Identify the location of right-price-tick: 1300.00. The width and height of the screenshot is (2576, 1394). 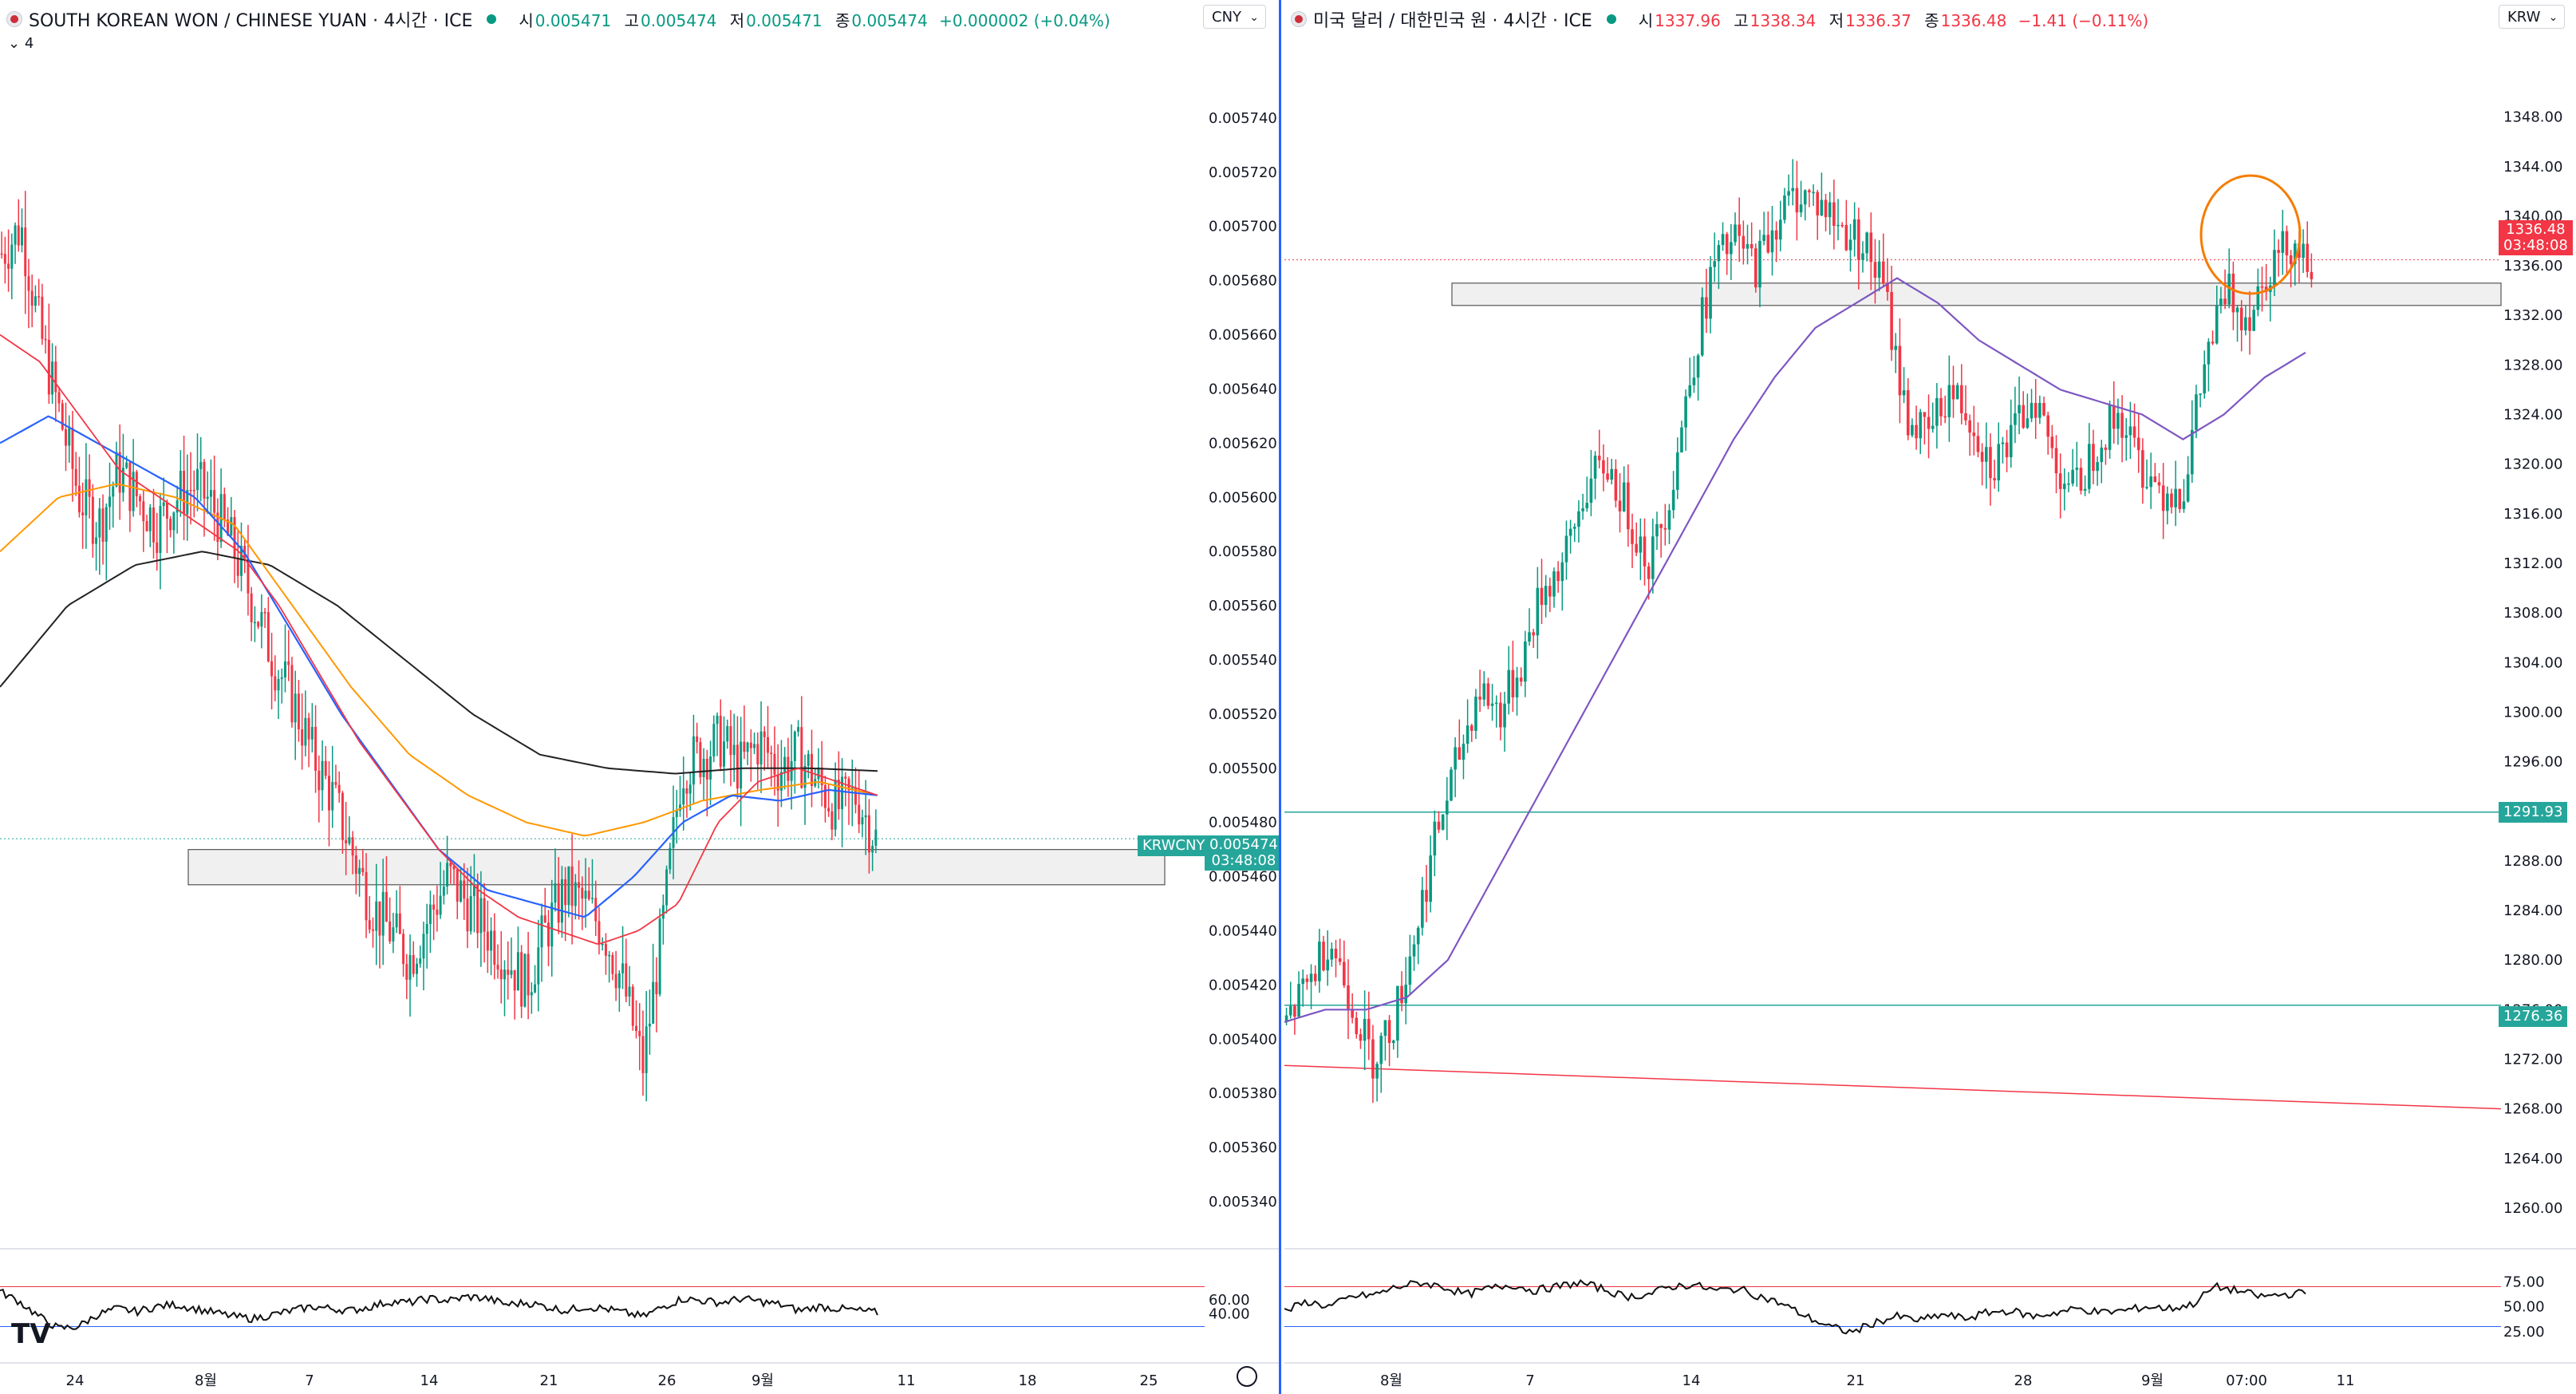
(2532, 712).